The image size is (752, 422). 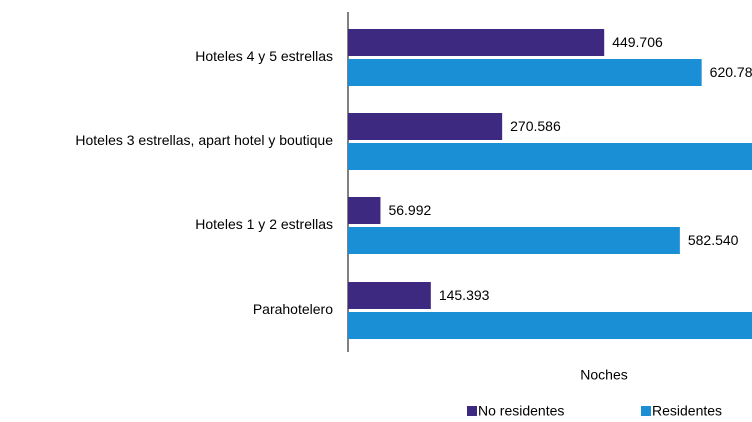 What do you see at coordinates (293, 309) in the screenshot?
I see `category-label: Parahotelero` at bounding box center [293, 309].